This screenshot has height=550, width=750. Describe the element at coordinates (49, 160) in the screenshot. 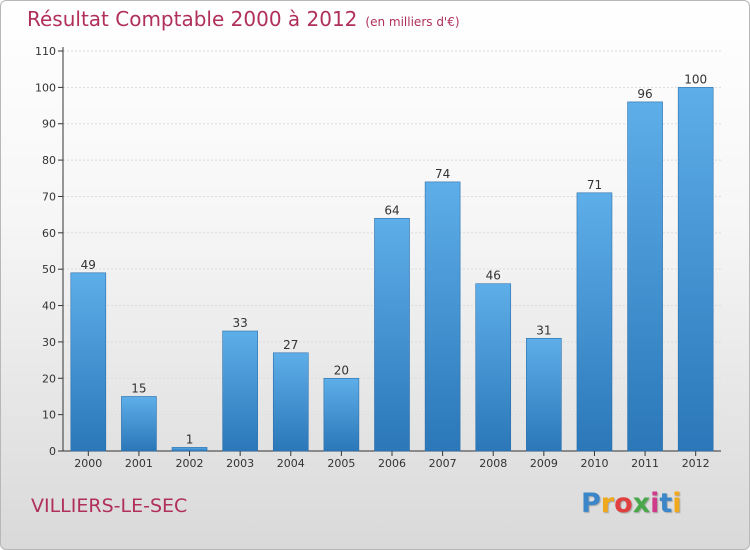

I see `y-tick-label: 80` at that location.